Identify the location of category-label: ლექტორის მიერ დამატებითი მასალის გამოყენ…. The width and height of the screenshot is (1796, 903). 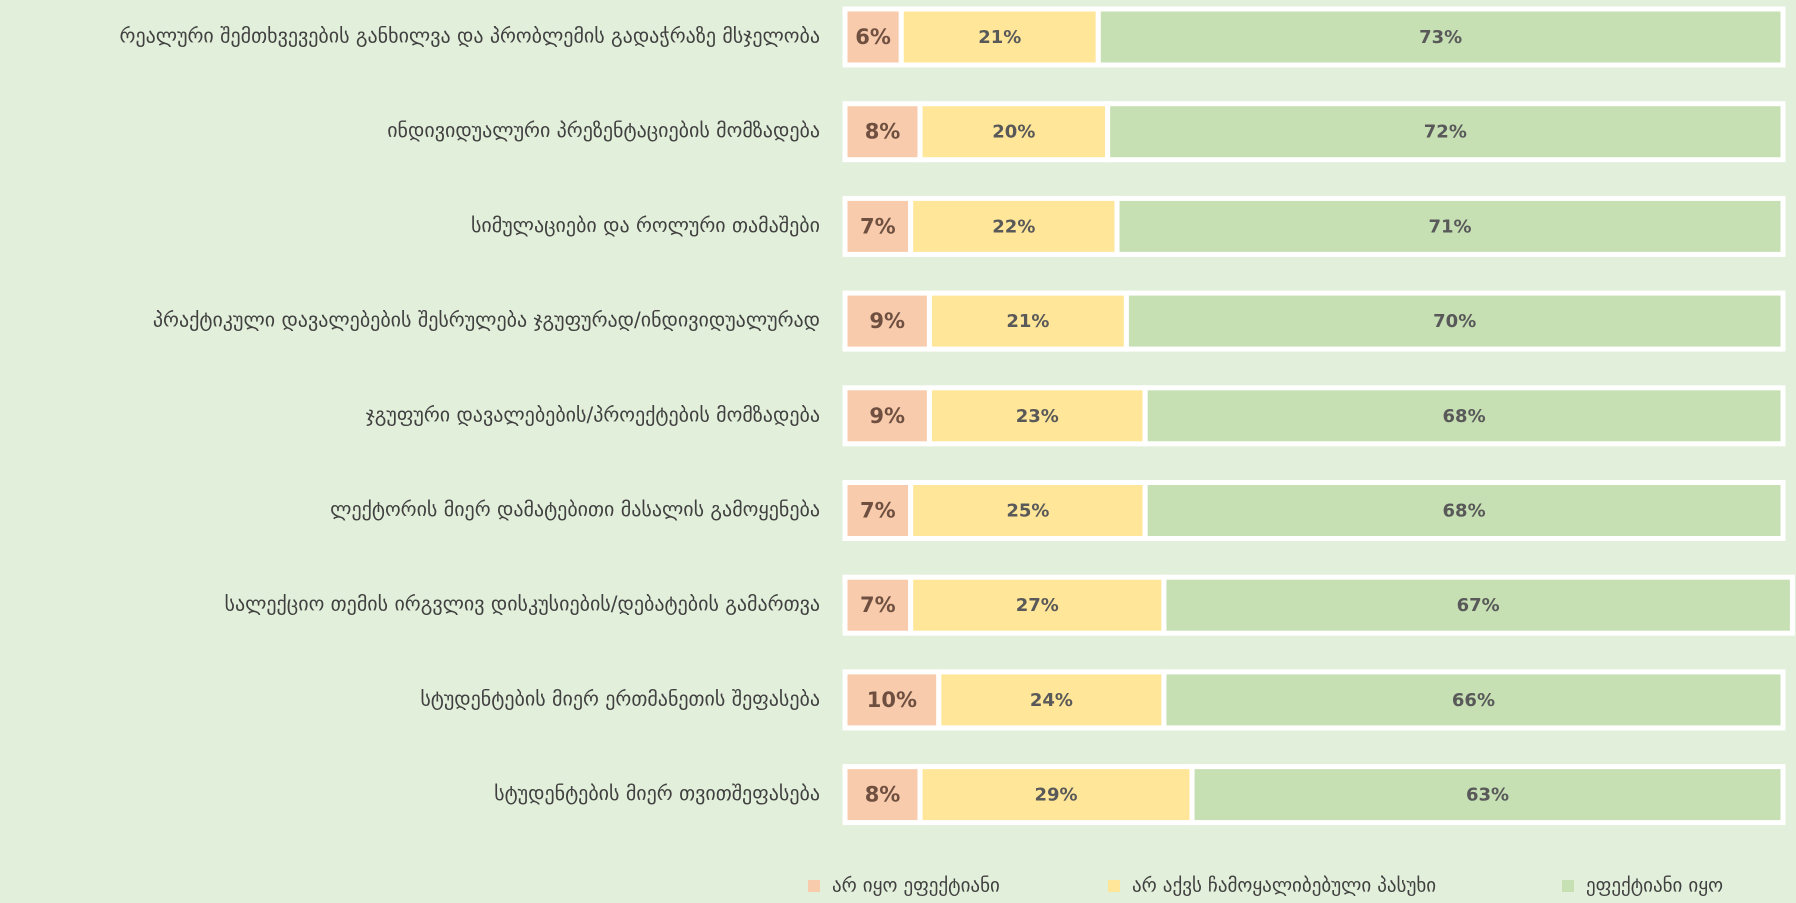
(575, 509).